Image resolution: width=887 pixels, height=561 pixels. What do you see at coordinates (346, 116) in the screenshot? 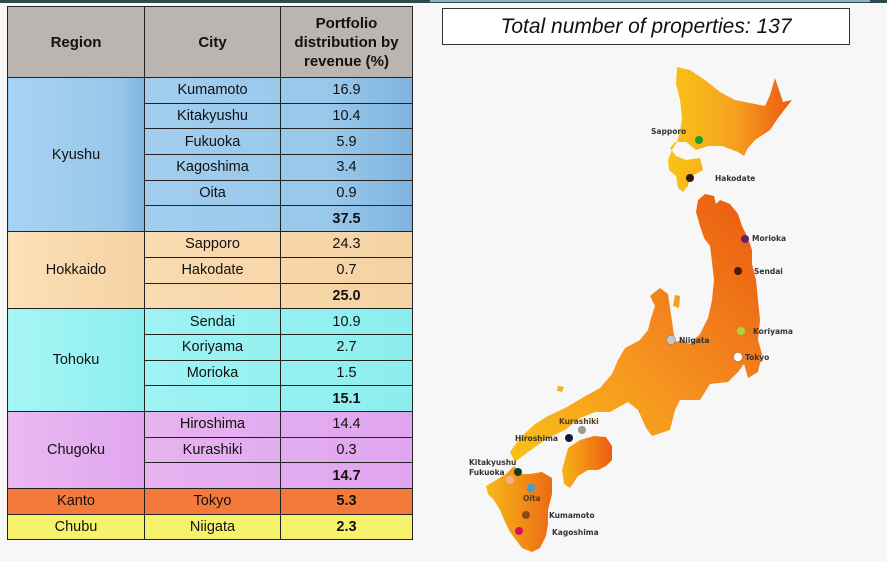
I see `value-cell: 10.4` at bounding box center [346, 116].